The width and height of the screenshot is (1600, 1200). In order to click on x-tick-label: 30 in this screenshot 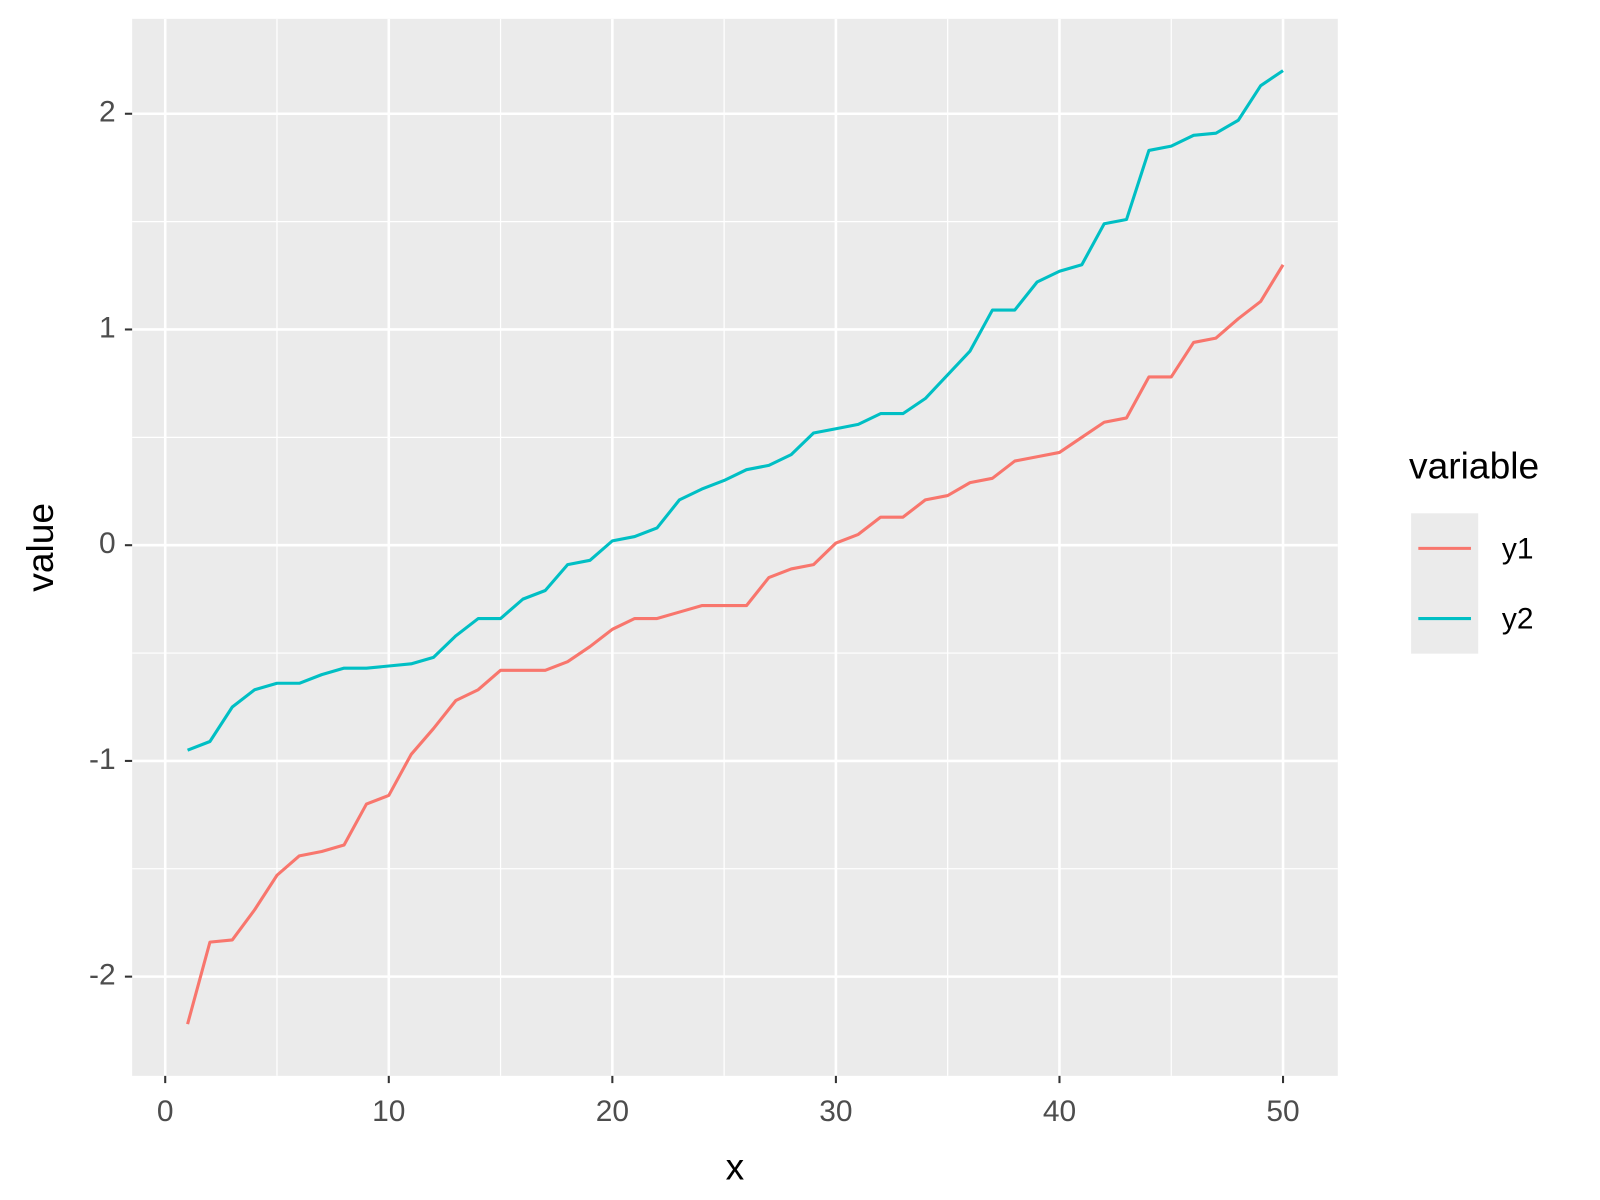, I will do `click(835, 1111)`.